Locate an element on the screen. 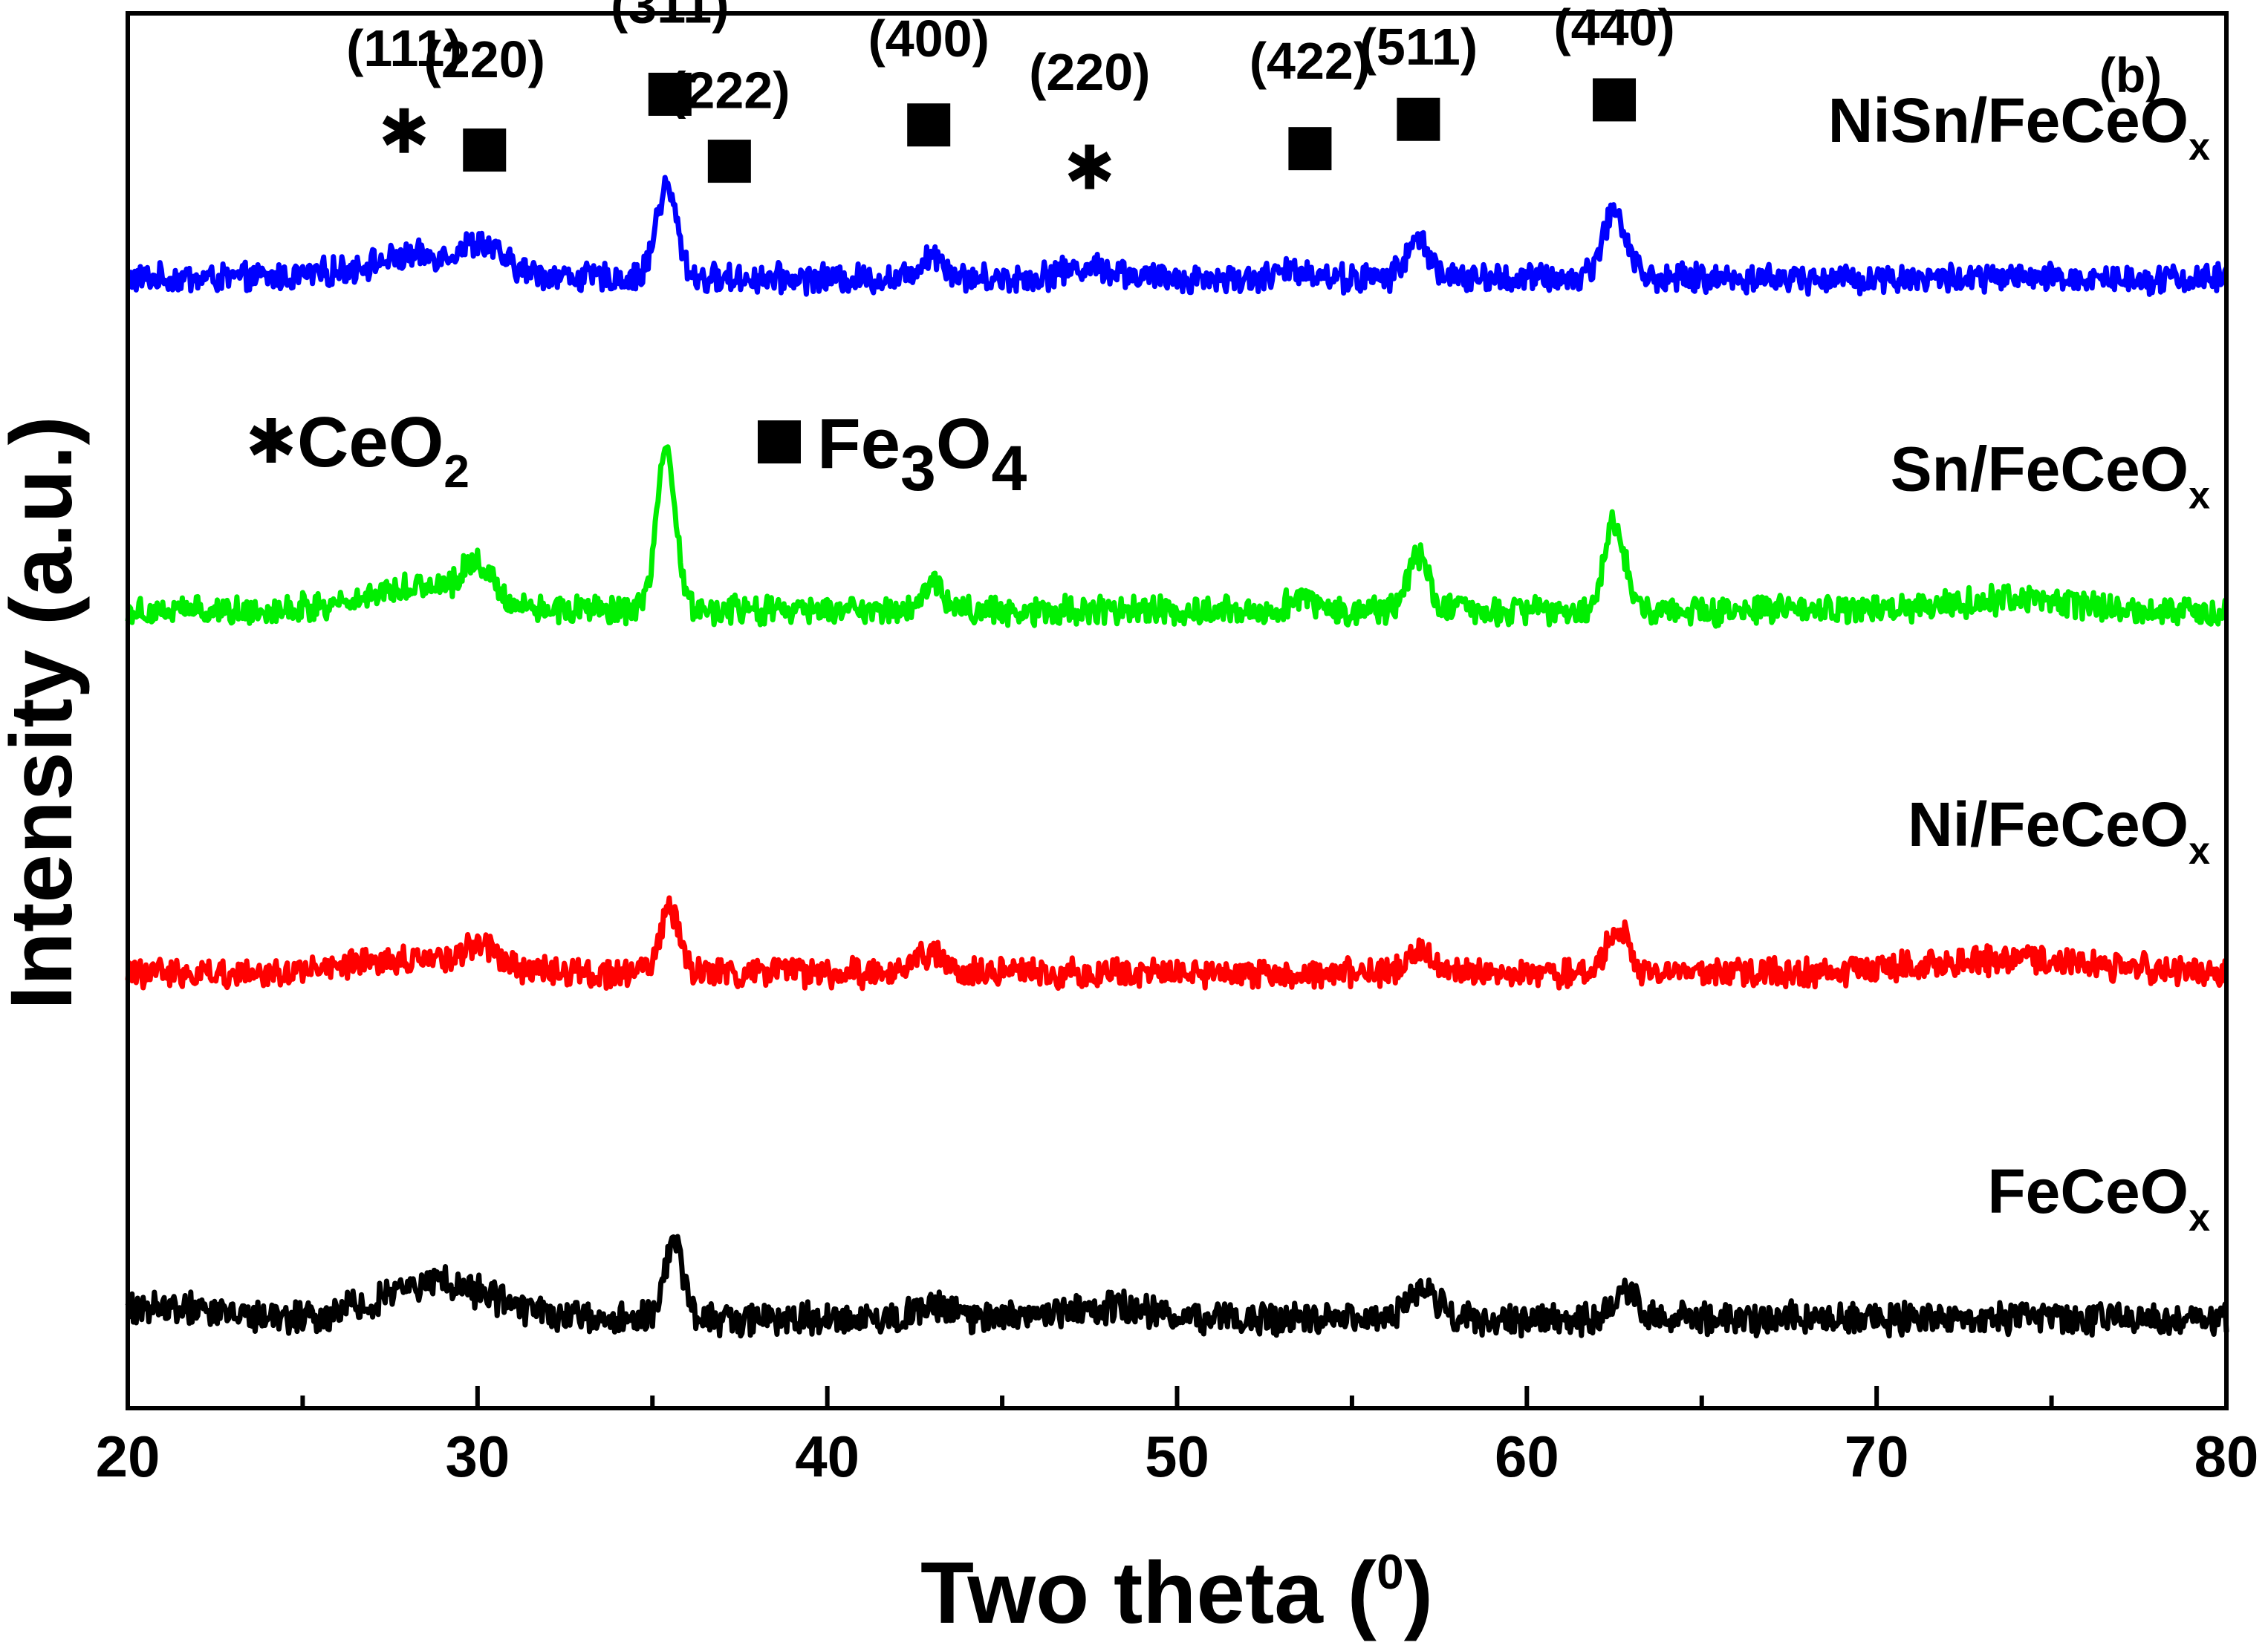 Image resolution: width=2268 pixels, height=1651 pixels. hkl-label: (111) is located at coordinates (404, 48).